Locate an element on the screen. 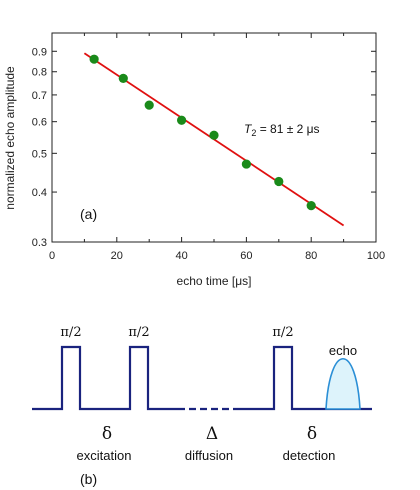 Image resolution: width=420 pixels, height=490 pixels. y-tick-label: 0.8 is located at coordinates (39, 73).